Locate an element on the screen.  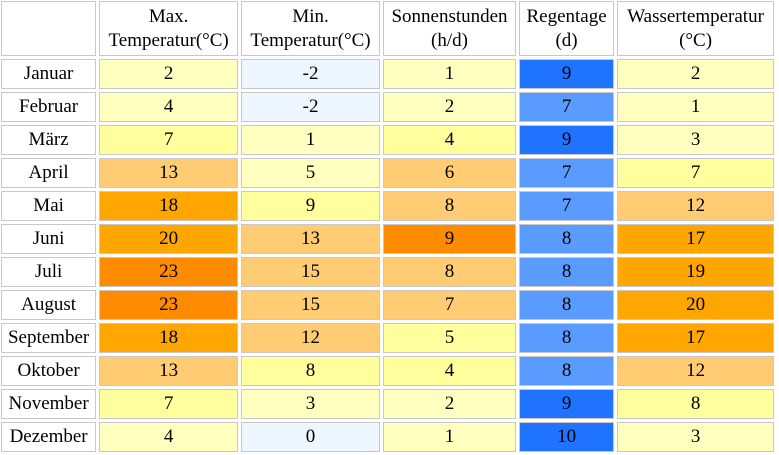
table-row: Januar 2 -2 1 9 2 is located at coordinates (387, 74).